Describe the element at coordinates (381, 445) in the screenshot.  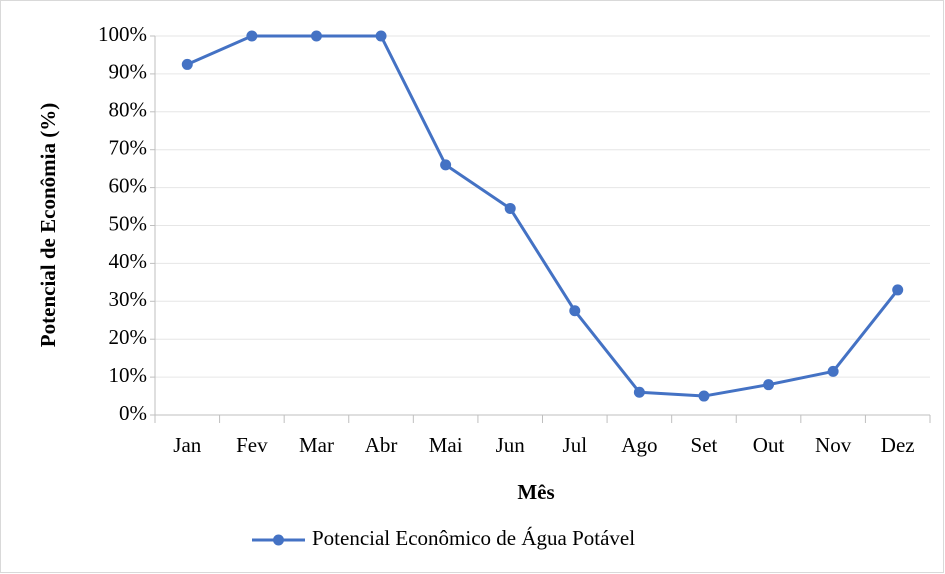
I see `x-tick-label: Abr` at that location.